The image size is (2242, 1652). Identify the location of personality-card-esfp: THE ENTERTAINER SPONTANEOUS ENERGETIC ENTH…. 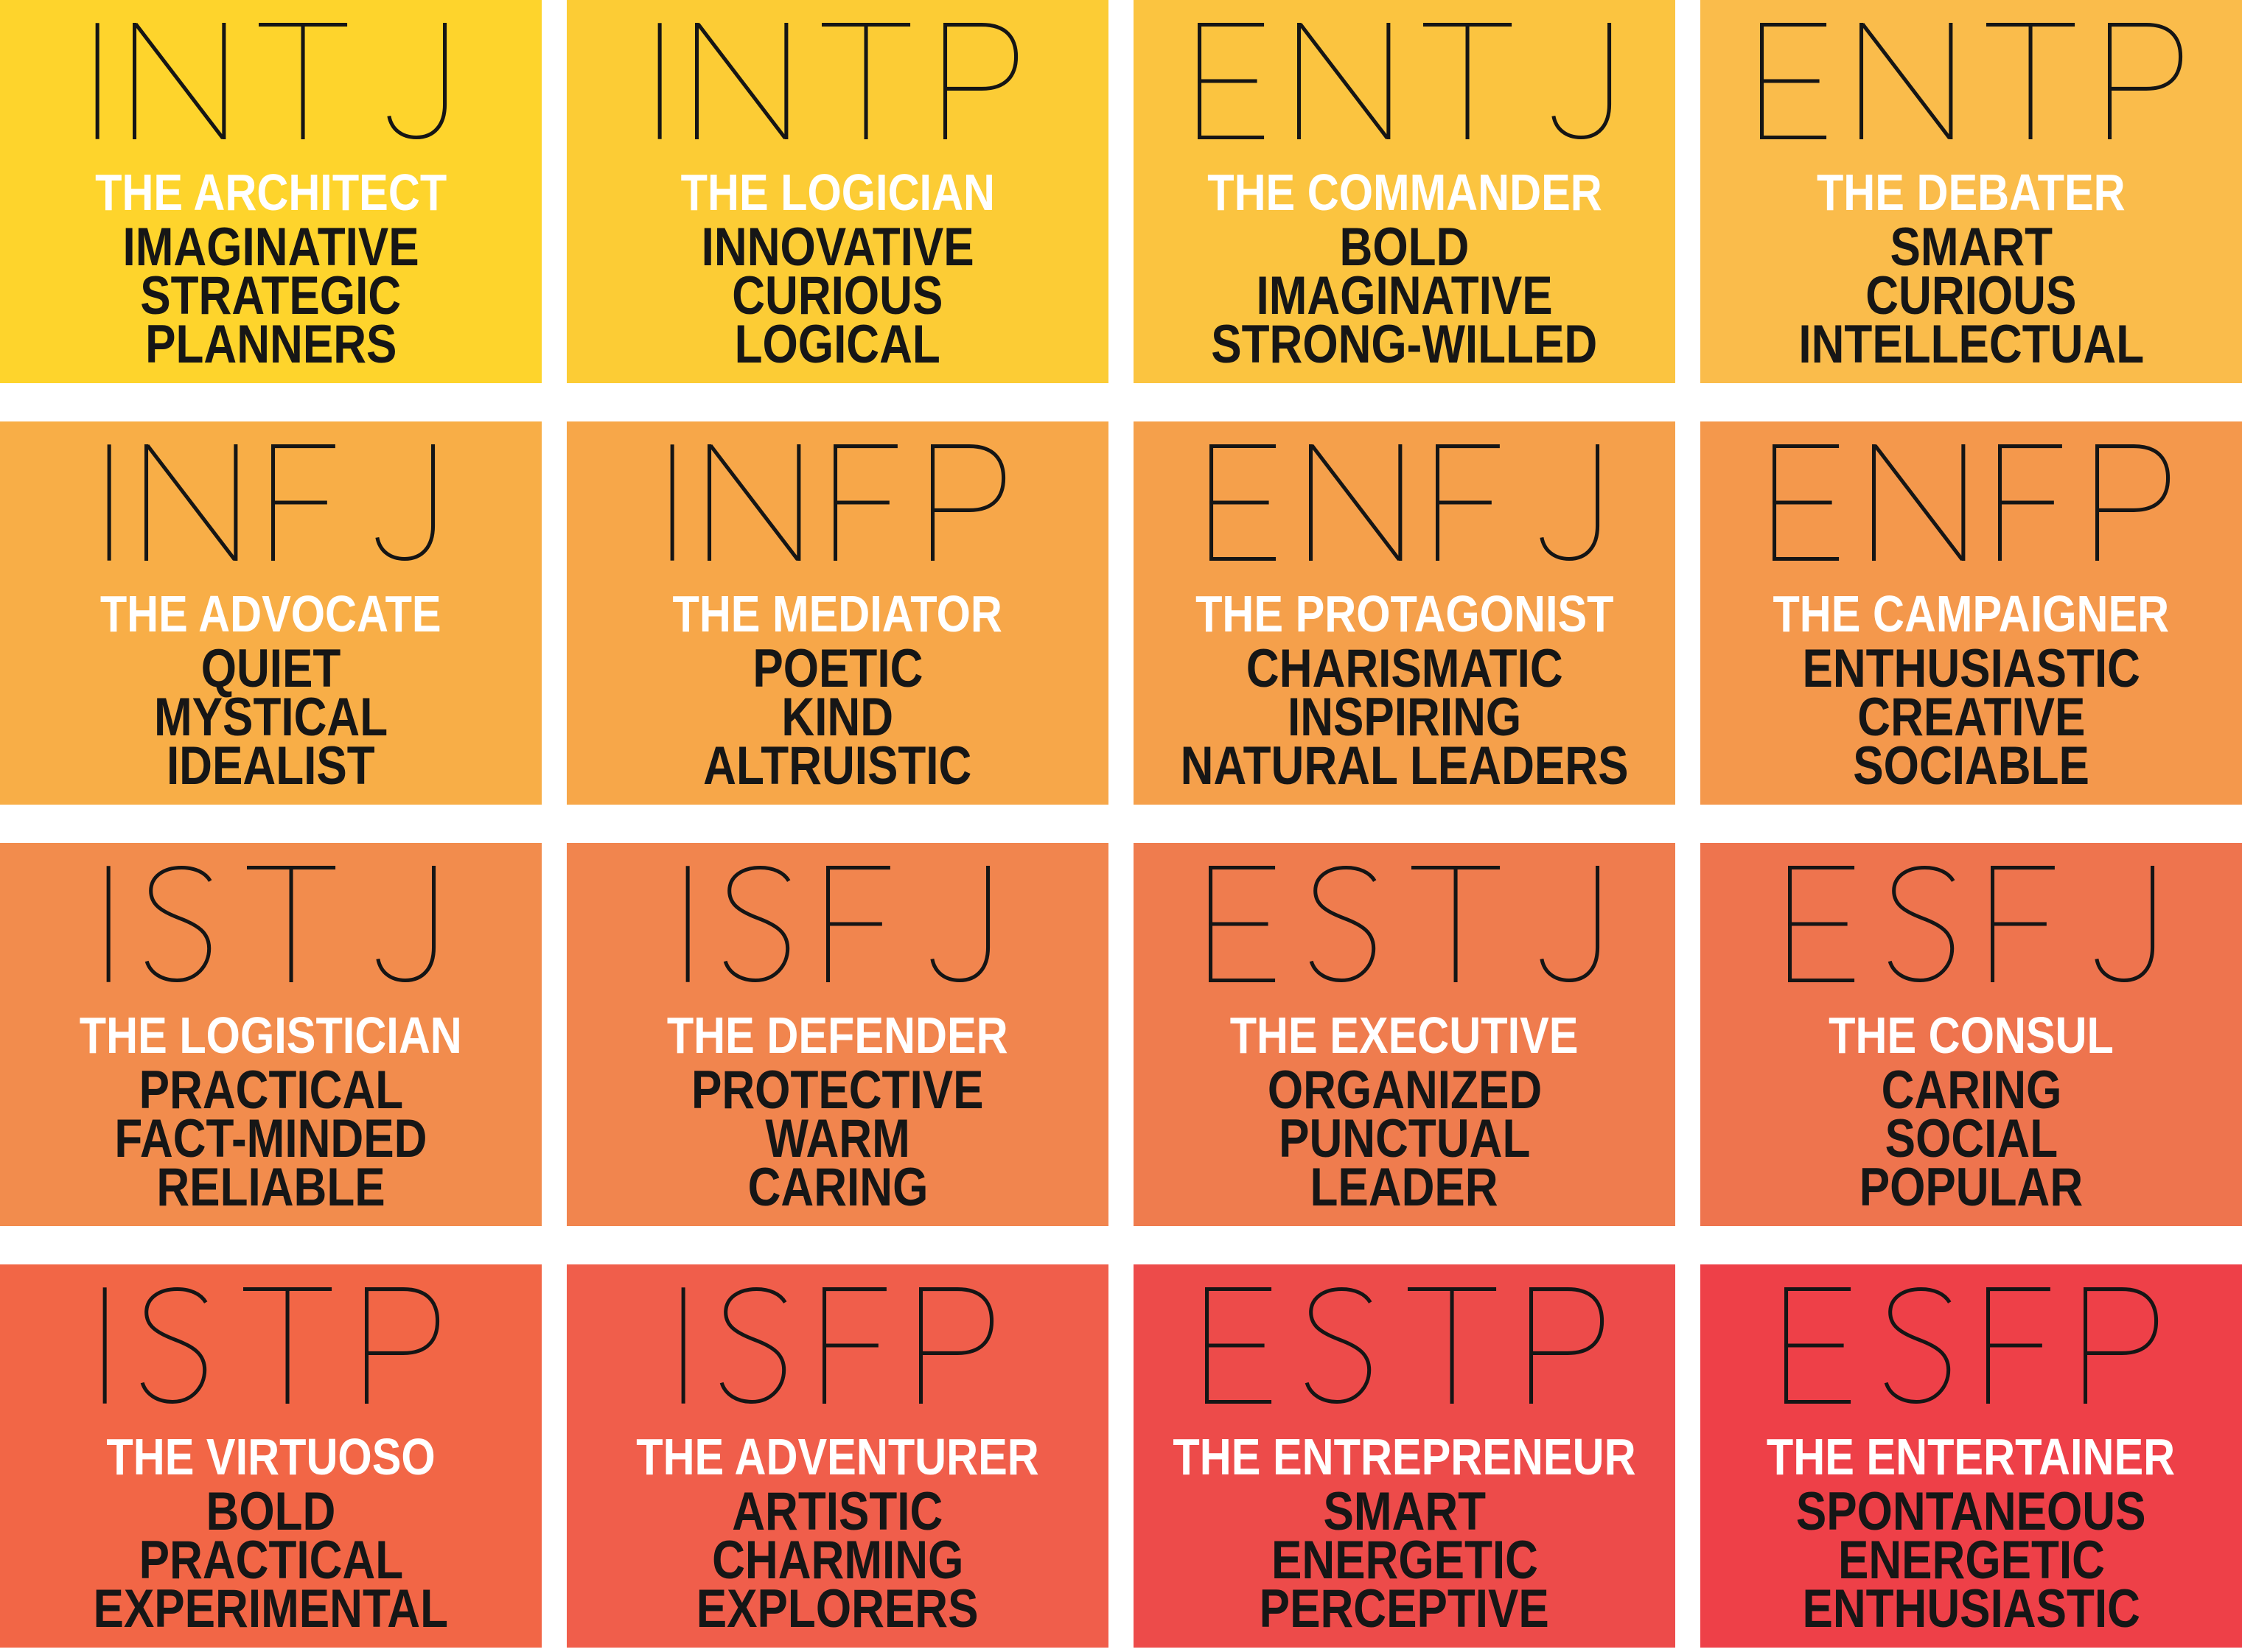
(1971, 1456).